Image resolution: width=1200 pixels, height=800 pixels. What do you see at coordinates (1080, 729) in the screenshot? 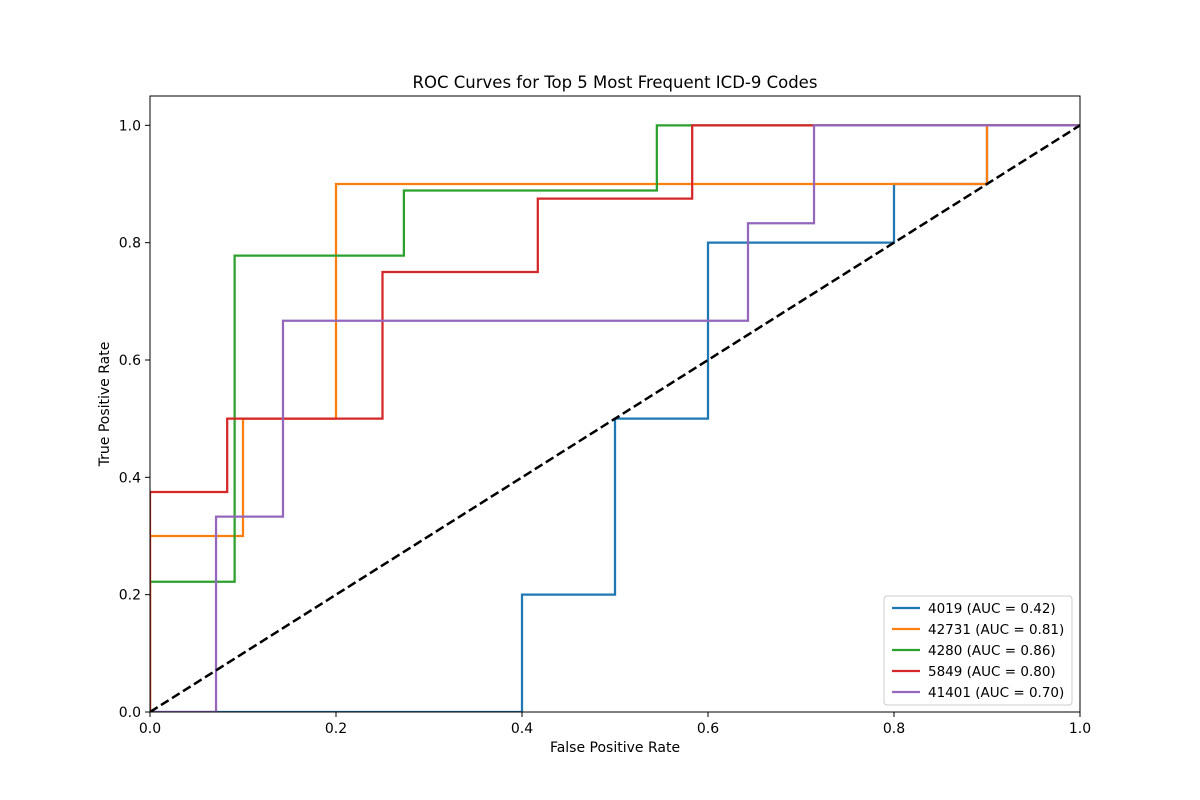
I see `x-tick-label: 1.0` at bounding box center [1080, 729].